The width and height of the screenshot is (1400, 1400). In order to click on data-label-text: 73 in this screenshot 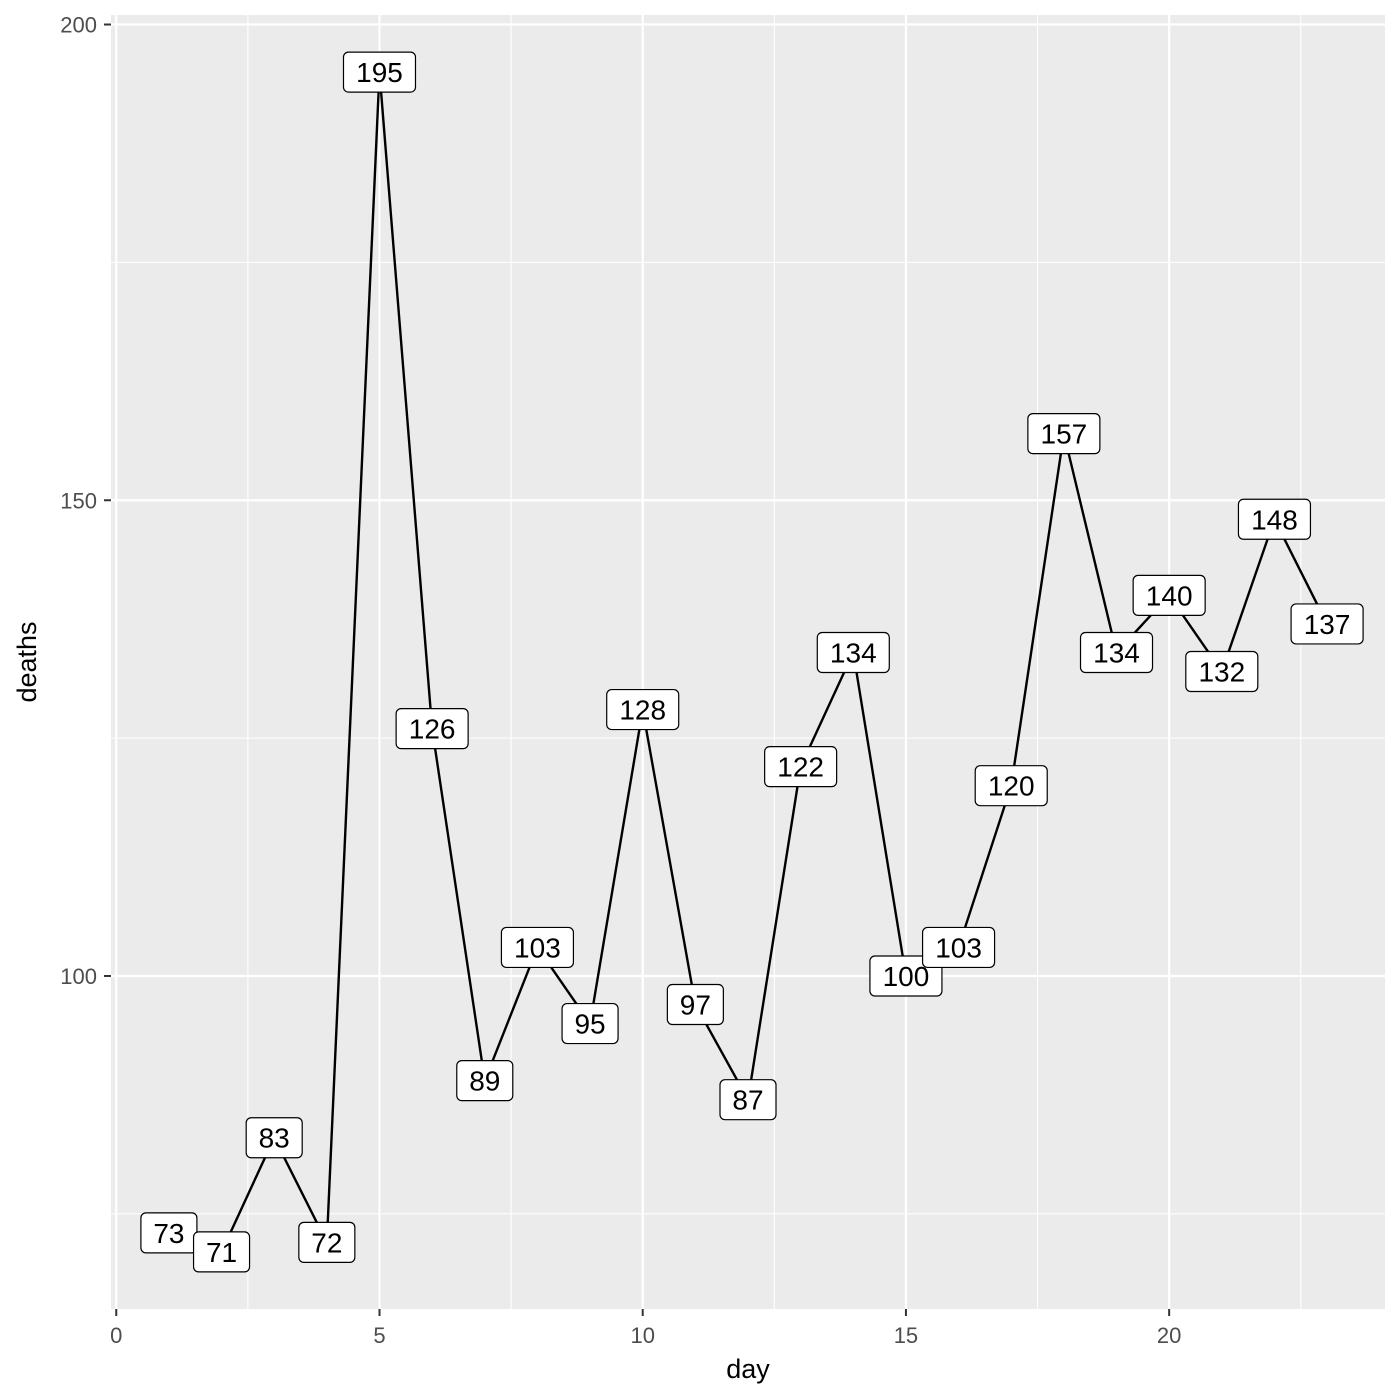, I will do `click(168, 1233)`.